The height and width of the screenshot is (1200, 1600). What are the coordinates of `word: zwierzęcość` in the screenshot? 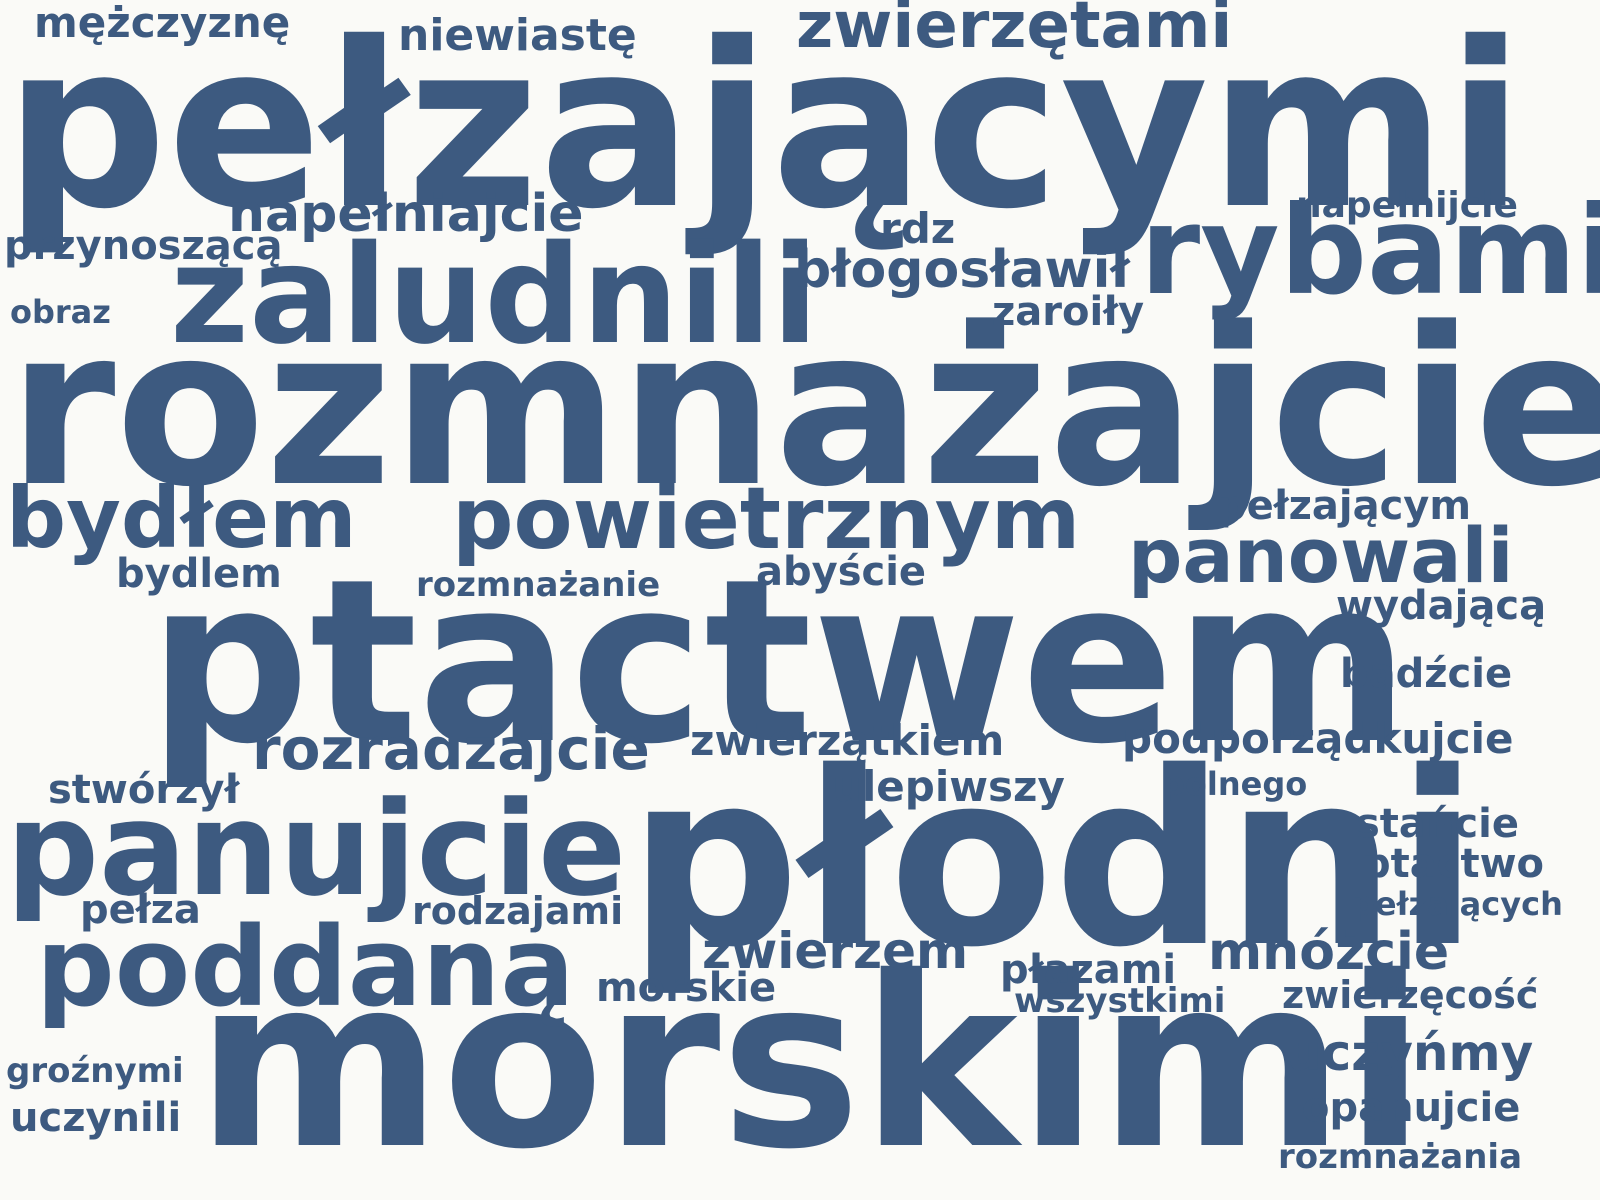 It's located at (1410, 995).